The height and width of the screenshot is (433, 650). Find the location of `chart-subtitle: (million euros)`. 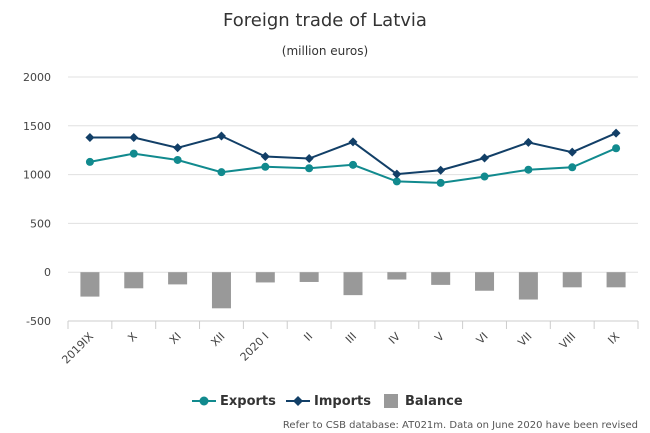

chart-subtitle: (million euros) is located at coordinates (325, 51).